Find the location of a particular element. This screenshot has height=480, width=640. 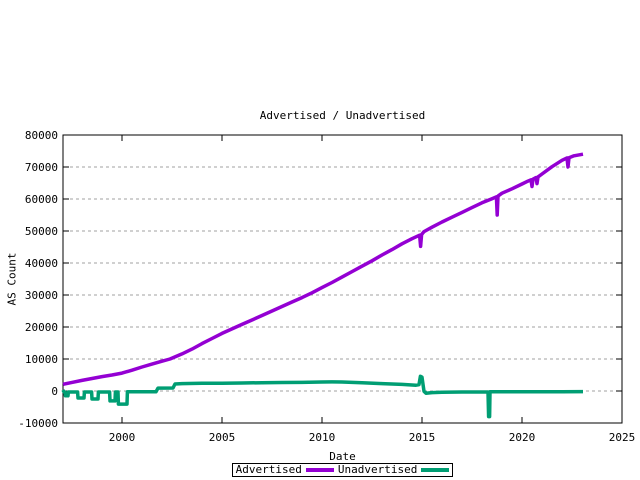

x-tick-label: 2000 is located at coordinates (122, 437).